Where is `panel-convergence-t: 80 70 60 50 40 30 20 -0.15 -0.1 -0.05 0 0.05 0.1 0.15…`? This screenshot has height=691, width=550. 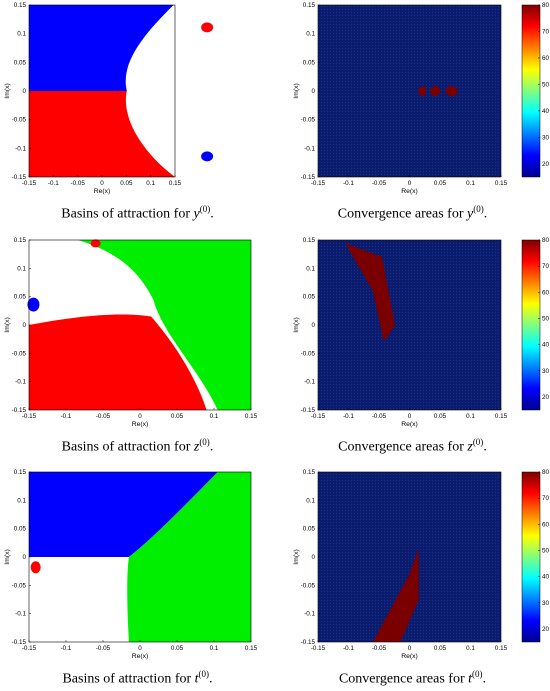
panel-convergence-t: 80 70 60 50 40 30 20 -0.15 -0.1 -0.05 0 0.05 0.1 0.15… is located at coordinates (421, 564).